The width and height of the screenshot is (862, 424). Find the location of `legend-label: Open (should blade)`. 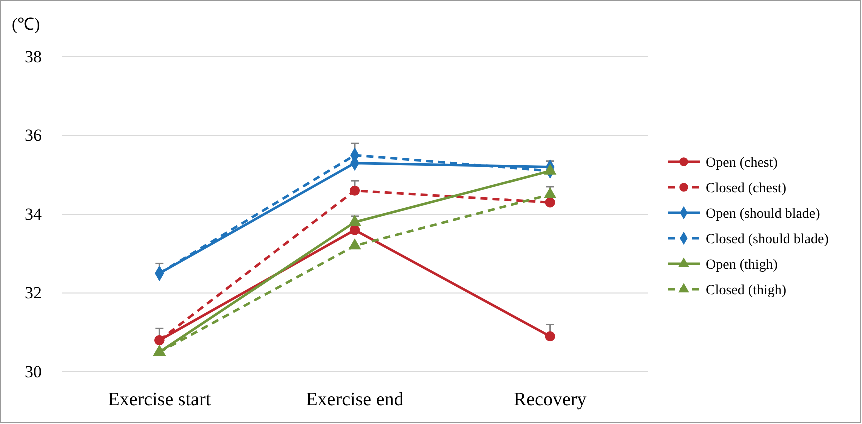

legend-label: Open (should blade) is located at coordinates (763, 214).